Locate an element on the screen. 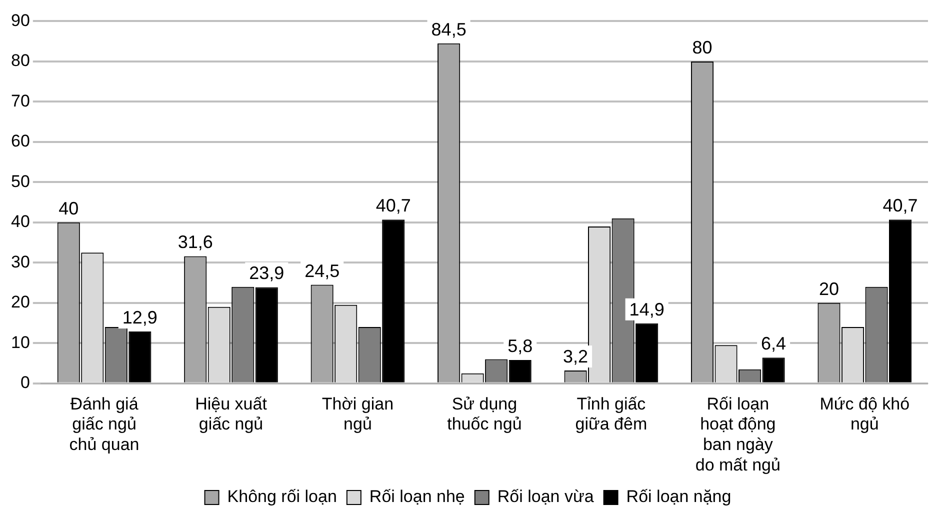  data-label: 23,9 is located at coordinates (266, 273).